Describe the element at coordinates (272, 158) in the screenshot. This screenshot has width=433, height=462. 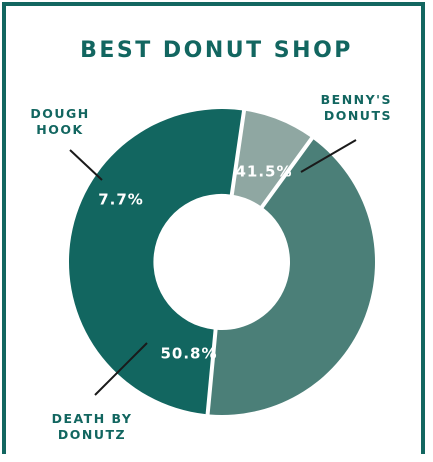
I see `slice-dough-hook` at that location.